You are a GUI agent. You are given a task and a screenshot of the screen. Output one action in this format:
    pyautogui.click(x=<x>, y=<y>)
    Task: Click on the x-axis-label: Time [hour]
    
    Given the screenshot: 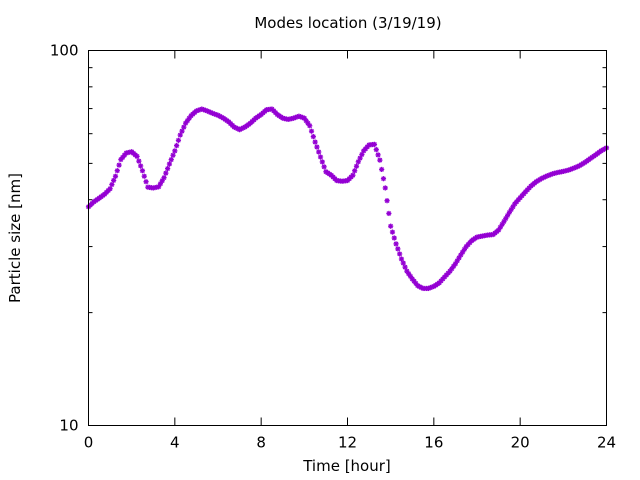 What is the action you would take?
    pyautogui.click(x=346, y=466)
    